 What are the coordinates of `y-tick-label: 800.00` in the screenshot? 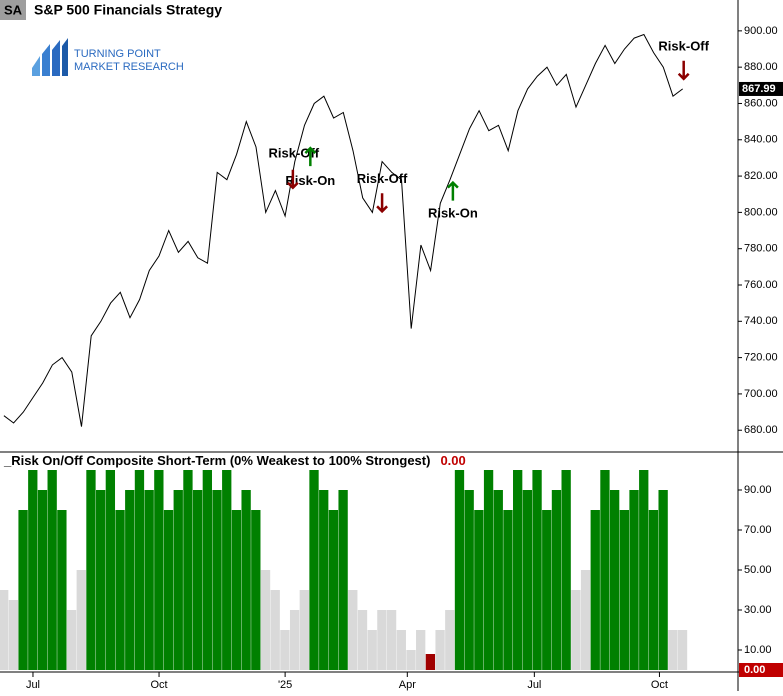 It's located at (761, 212).